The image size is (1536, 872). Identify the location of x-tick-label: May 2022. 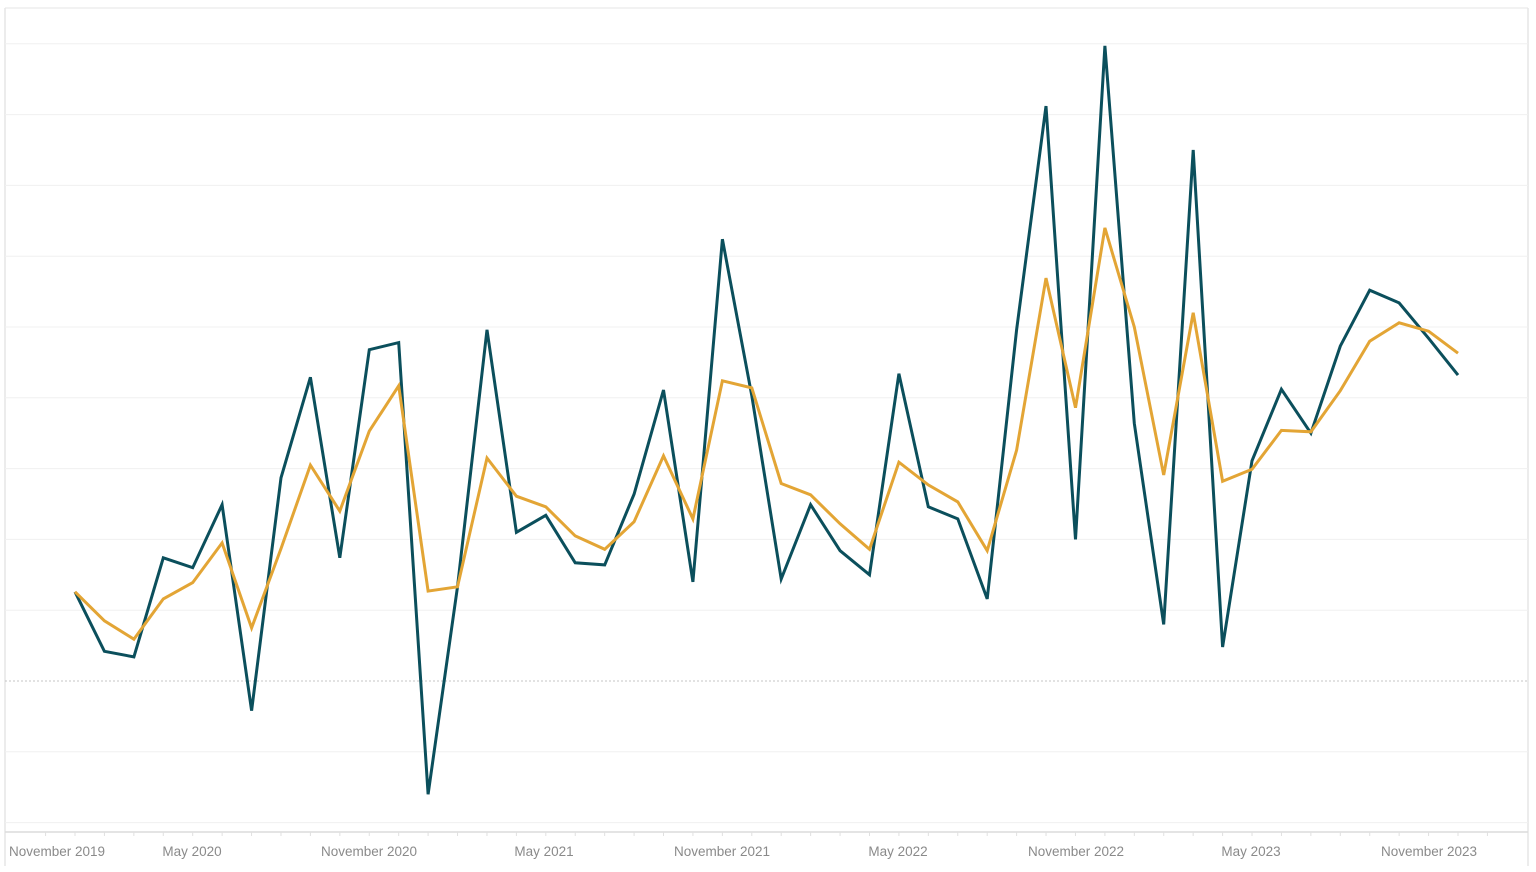
(897, 851).